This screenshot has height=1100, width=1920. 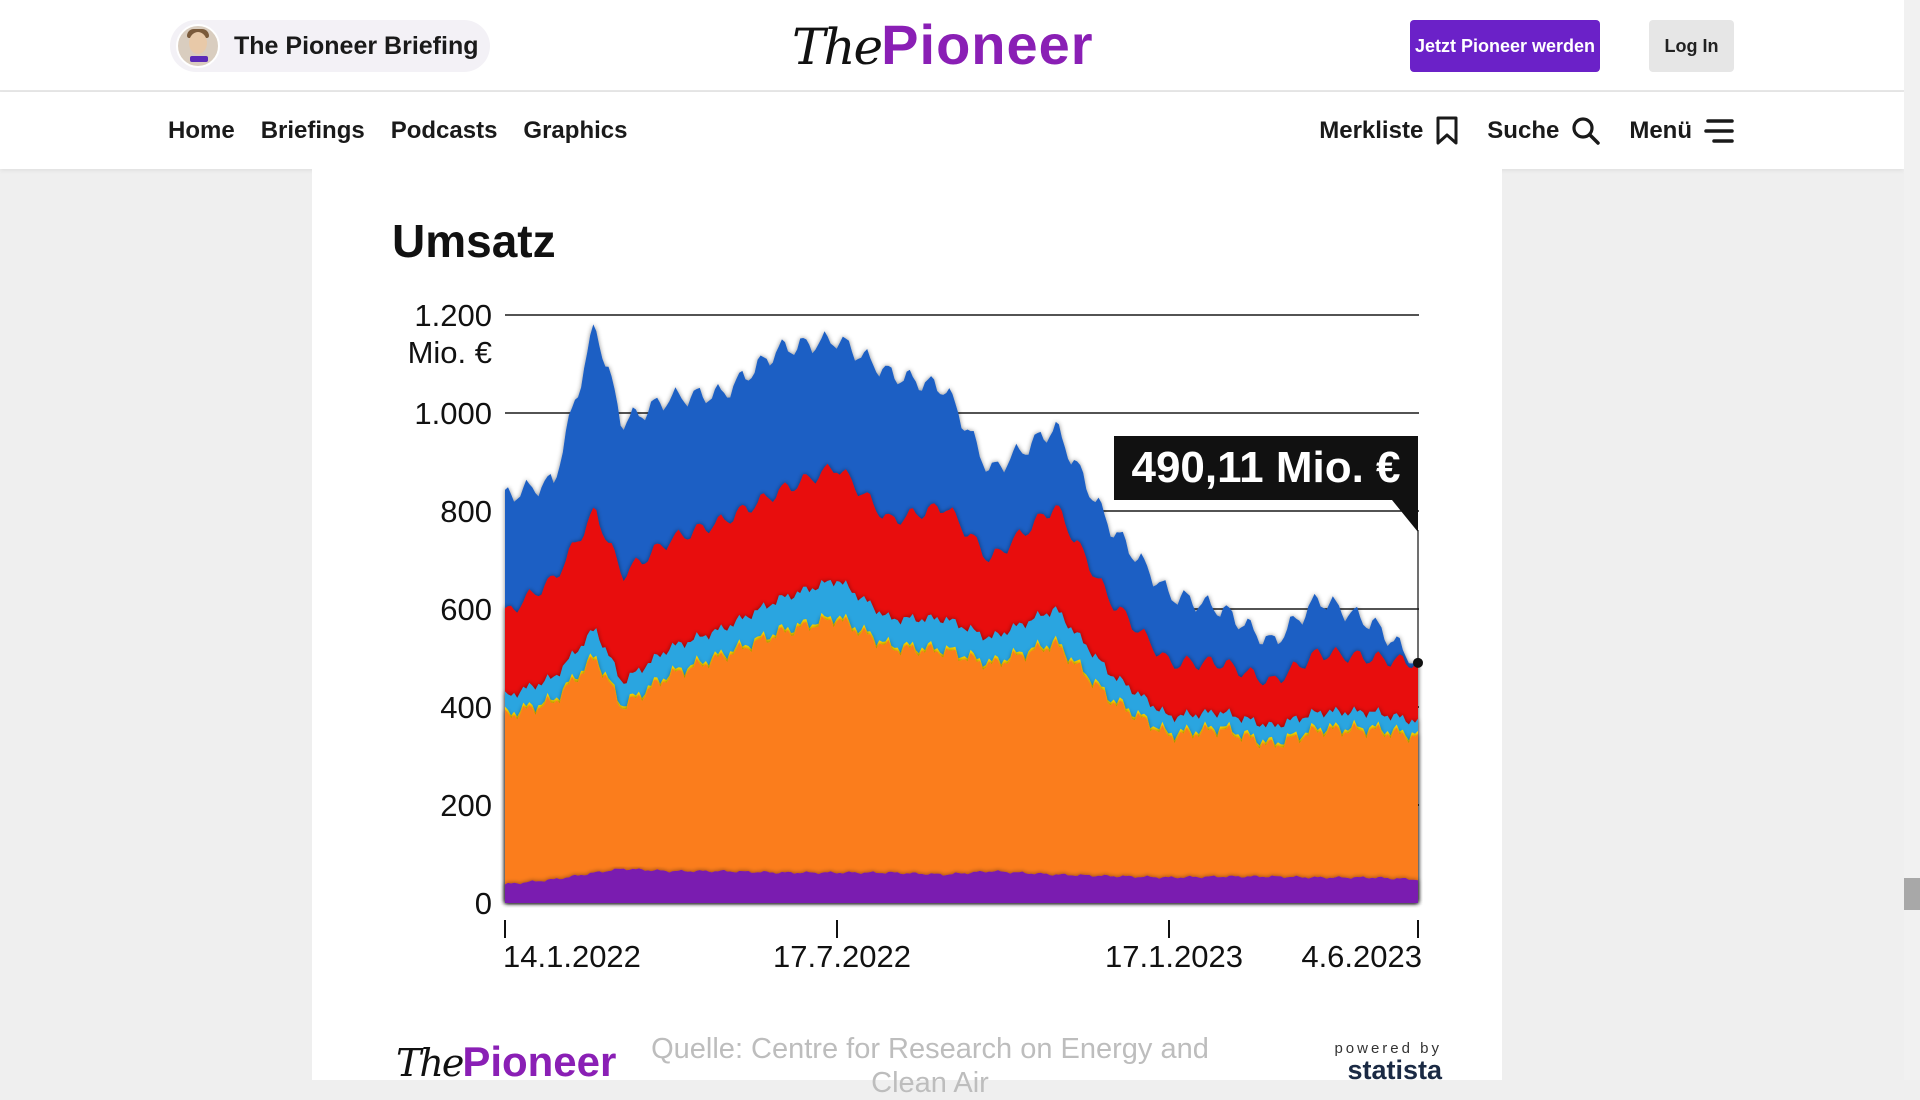 I want to click on scrollbar-track, so click(x=1912, y=540).